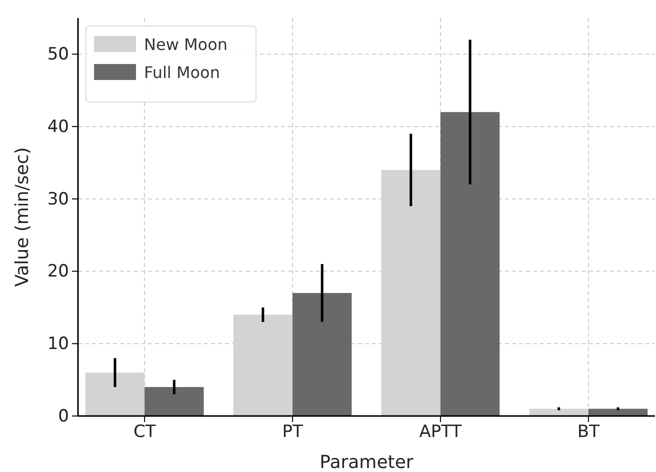 The image size is (656, 472). Describe the element at coordinates (63, 416) in the screenshot. I see `y-tick-label: 0` at that location.